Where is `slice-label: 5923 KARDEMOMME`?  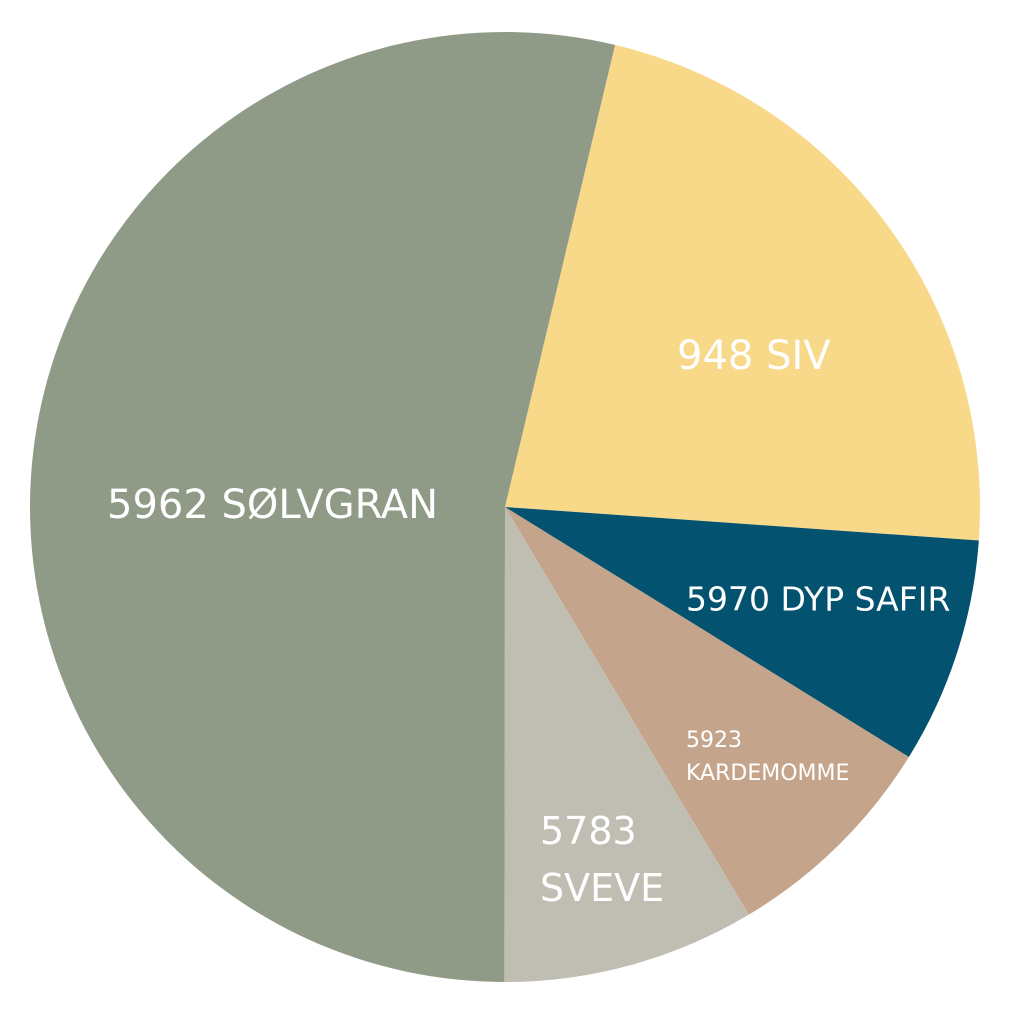 slice-label: 5923 KARDEMOMME is located at coordinates (767, 757).